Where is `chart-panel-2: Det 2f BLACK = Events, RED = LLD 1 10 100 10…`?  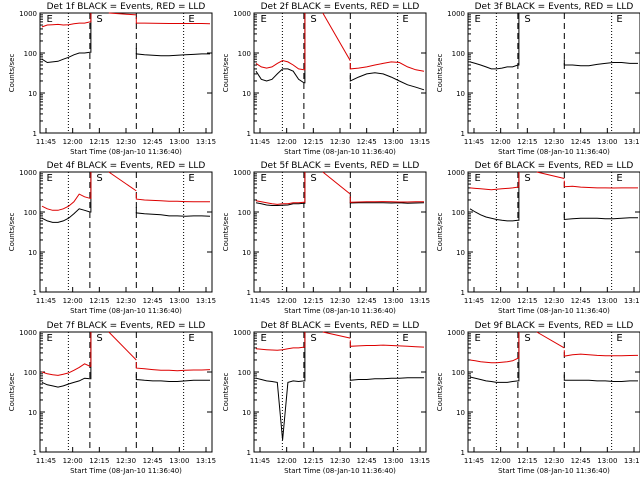
chart-panel-2: Det 2f BLACK = Events, RED = LLD 1 10 100 10… is located at coordinates (326, 79).